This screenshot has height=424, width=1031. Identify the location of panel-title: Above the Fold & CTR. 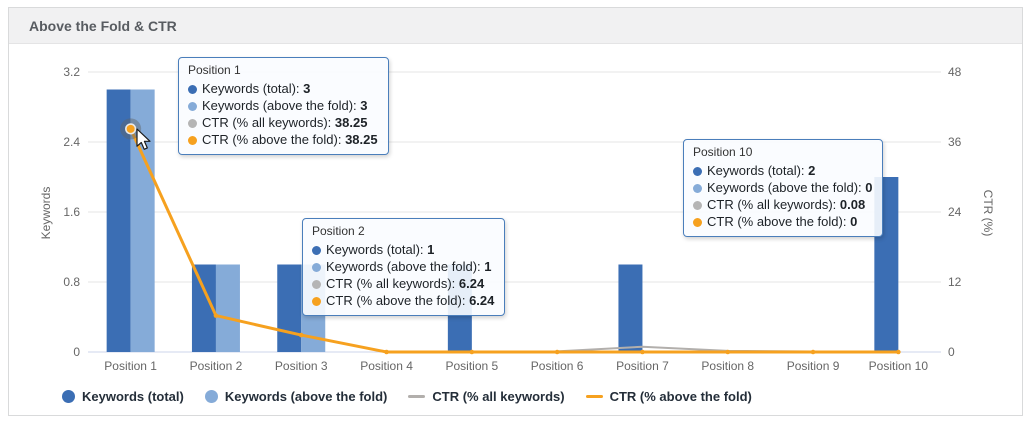
(103, 25).